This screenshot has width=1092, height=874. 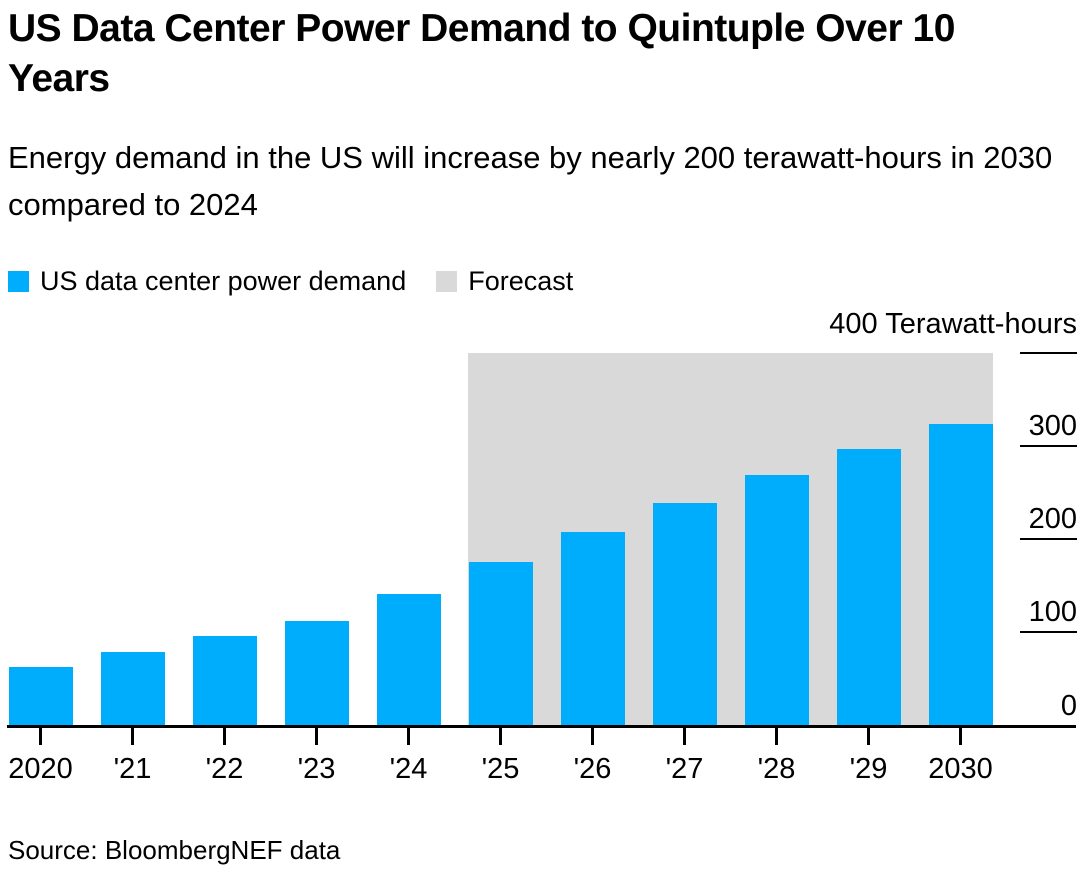 I want to click on x-tick-mark-2020, so click(x=40, y=736).